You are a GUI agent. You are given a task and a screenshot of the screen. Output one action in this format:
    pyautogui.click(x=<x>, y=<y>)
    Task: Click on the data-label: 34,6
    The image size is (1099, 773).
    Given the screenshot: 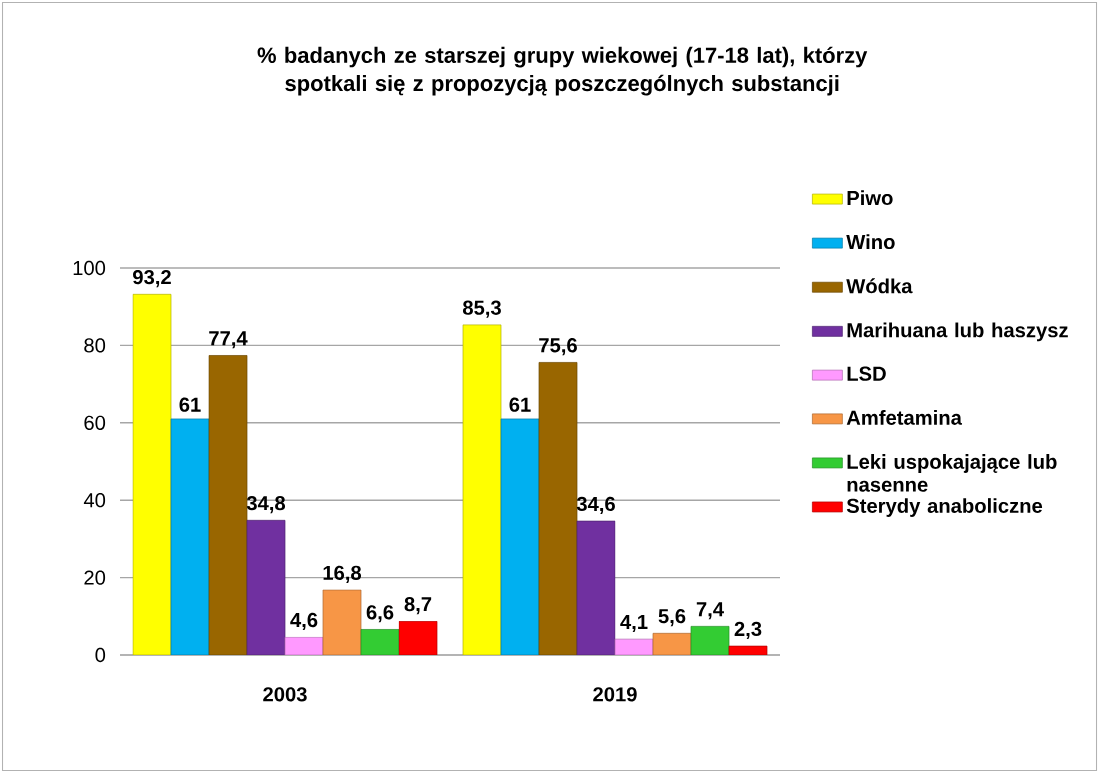 What is the action you would take?
    pyautogui.click(x=595, y=505)
    